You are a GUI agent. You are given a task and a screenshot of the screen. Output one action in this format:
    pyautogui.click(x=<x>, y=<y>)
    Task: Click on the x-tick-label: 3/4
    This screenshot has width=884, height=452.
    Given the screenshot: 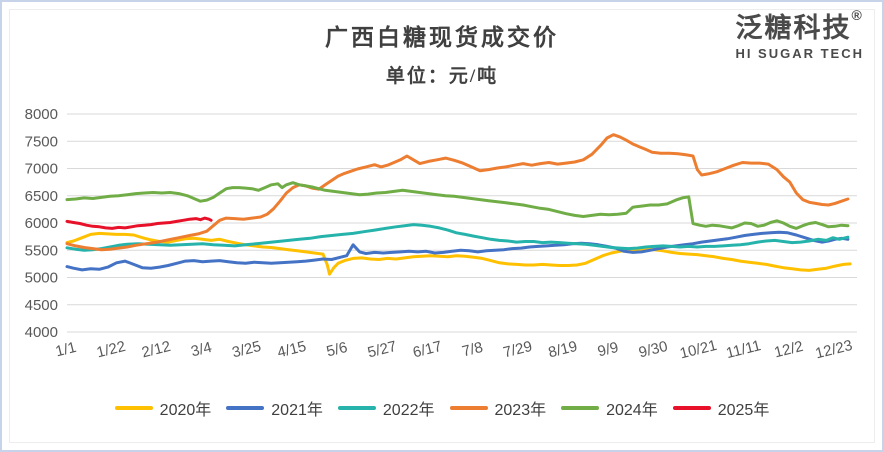 What is the action you would take?
    pyautogui.click(x=201, y=350)
    